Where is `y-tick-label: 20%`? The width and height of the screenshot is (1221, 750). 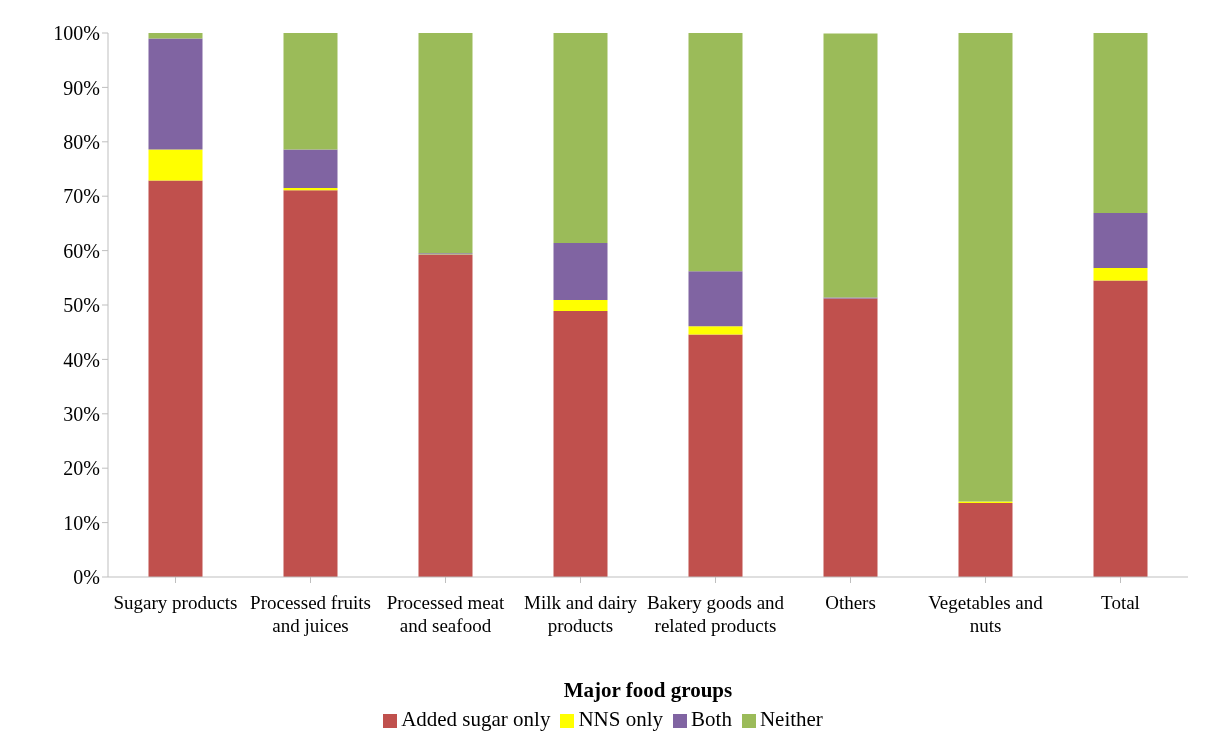
y-tick-label: 20% is located at coordinates (81, 468).